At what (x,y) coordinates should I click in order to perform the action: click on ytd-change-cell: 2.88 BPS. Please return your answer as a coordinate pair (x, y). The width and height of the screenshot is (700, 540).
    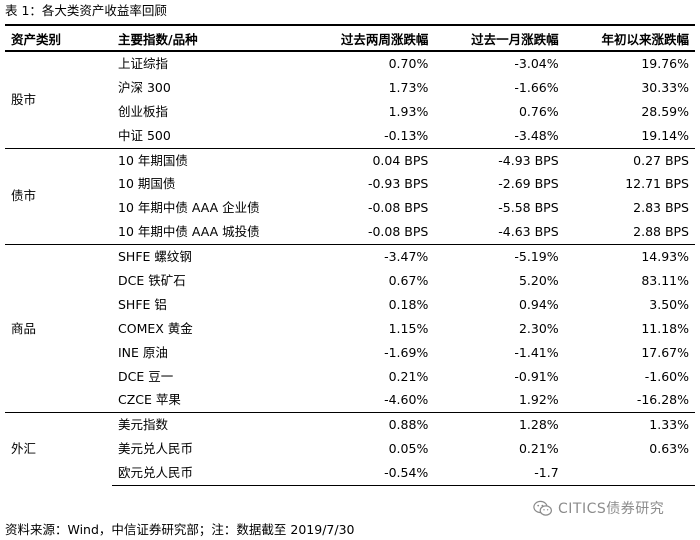
    Looking at the image, I should click on (661, 232).